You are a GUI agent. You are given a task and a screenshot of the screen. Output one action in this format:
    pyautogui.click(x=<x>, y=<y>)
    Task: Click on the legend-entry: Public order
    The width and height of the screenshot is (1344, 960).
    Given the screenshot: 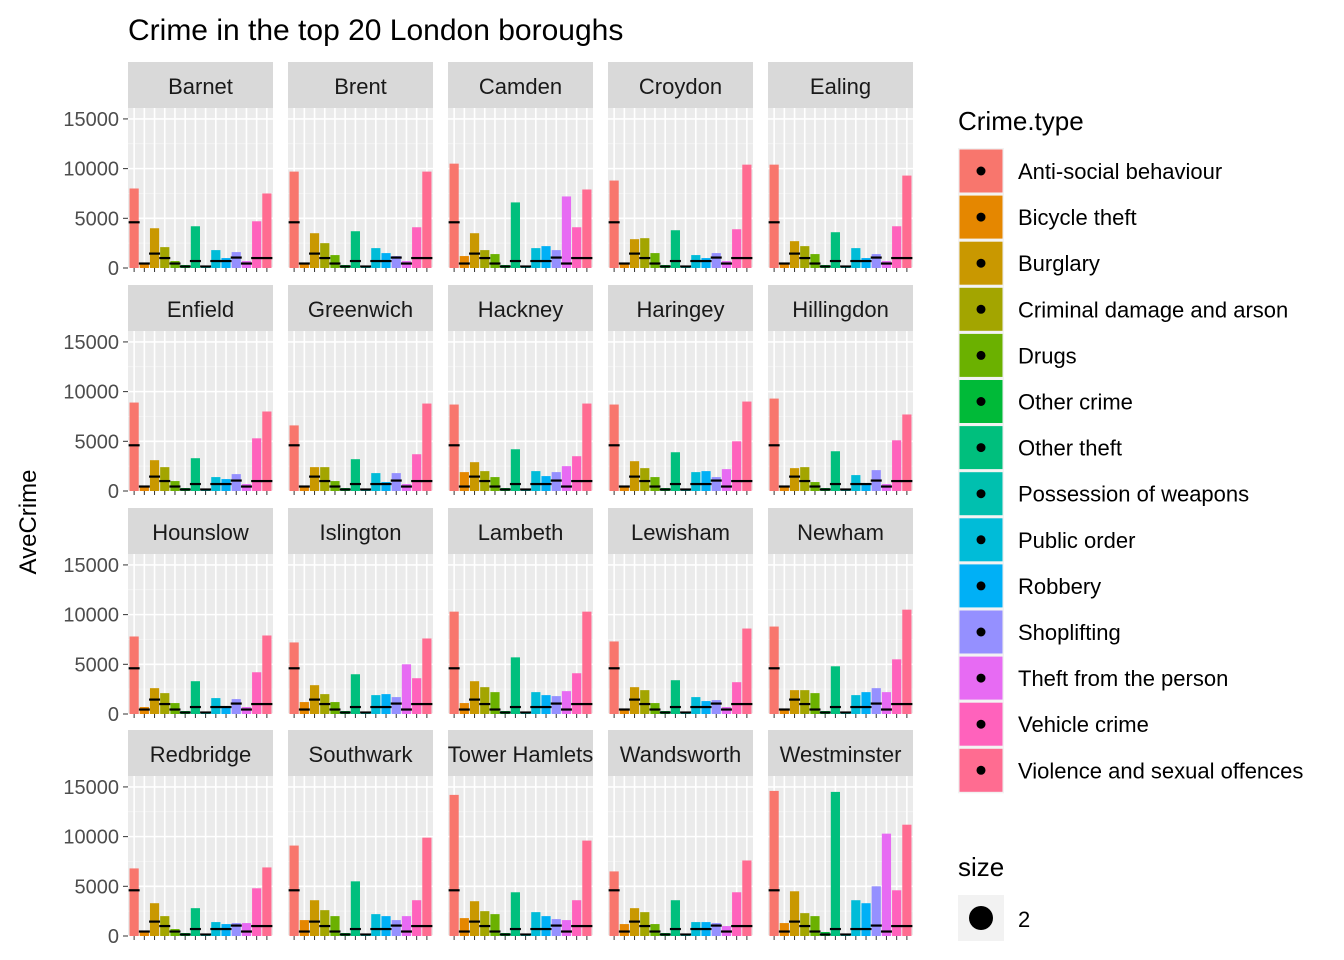 What is the action you would take?
    pyautogui.click(x=1046, y=539)
    